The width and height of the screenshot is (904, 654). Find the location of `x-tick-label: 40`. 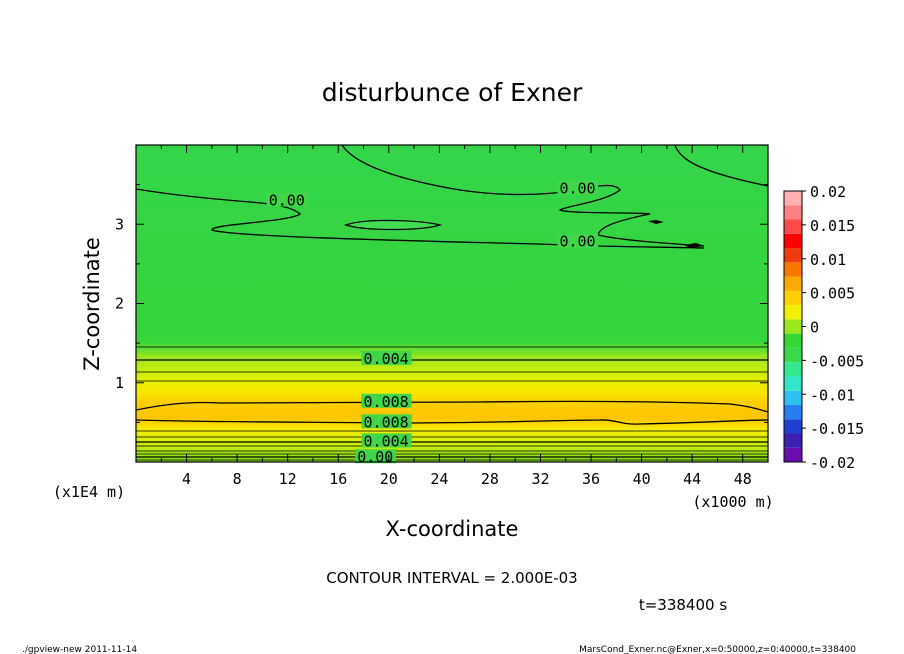

x-tick-label: 40 is located at coordinates (642, 479).